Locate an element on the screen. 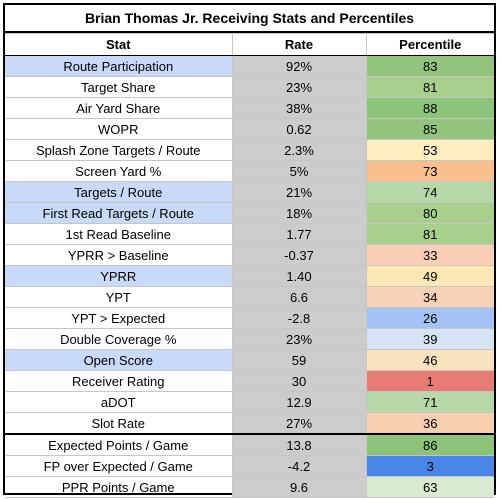 The height and width of the screenshot is (499, 500). rate-cell: 12.9 is located at coordinates (299, 402).